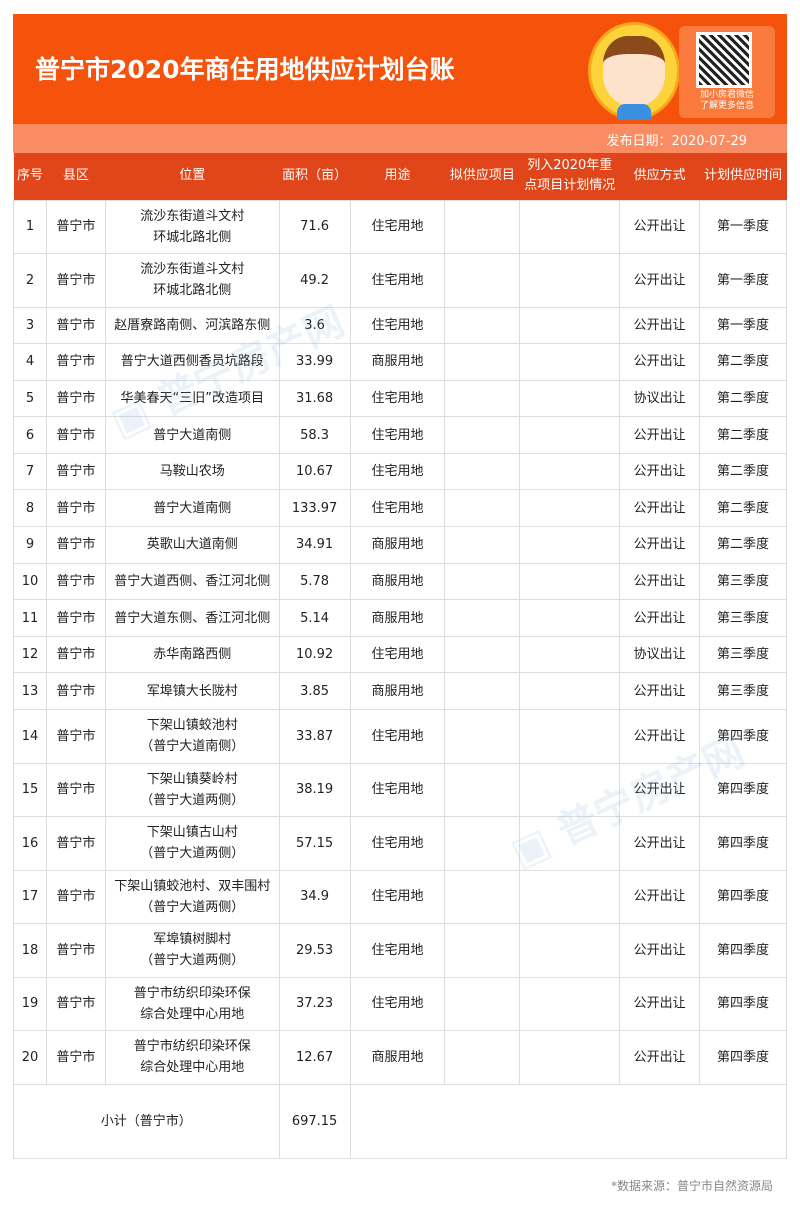 Image resolution: width=800 pixels, height=1212 pixels. What do you see at coordinates (314, 618) in the screenshot?
I see `table-cell: 5.14` at bounding box center [314, 618].